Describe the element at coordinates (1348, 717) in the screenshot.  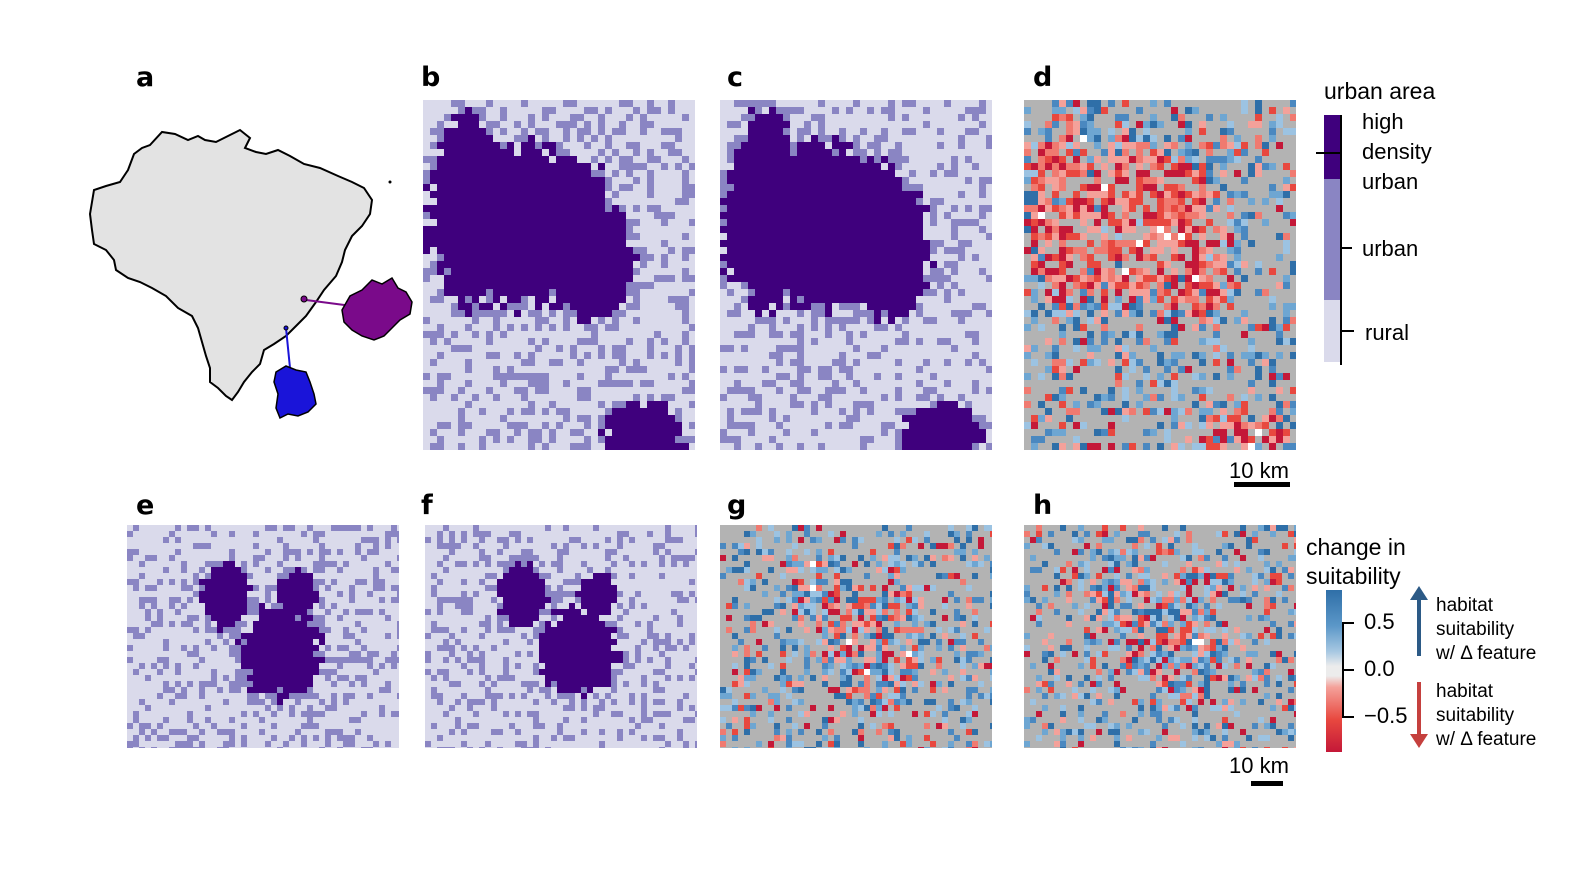
I see `change-tick-neg0.5` at that location.